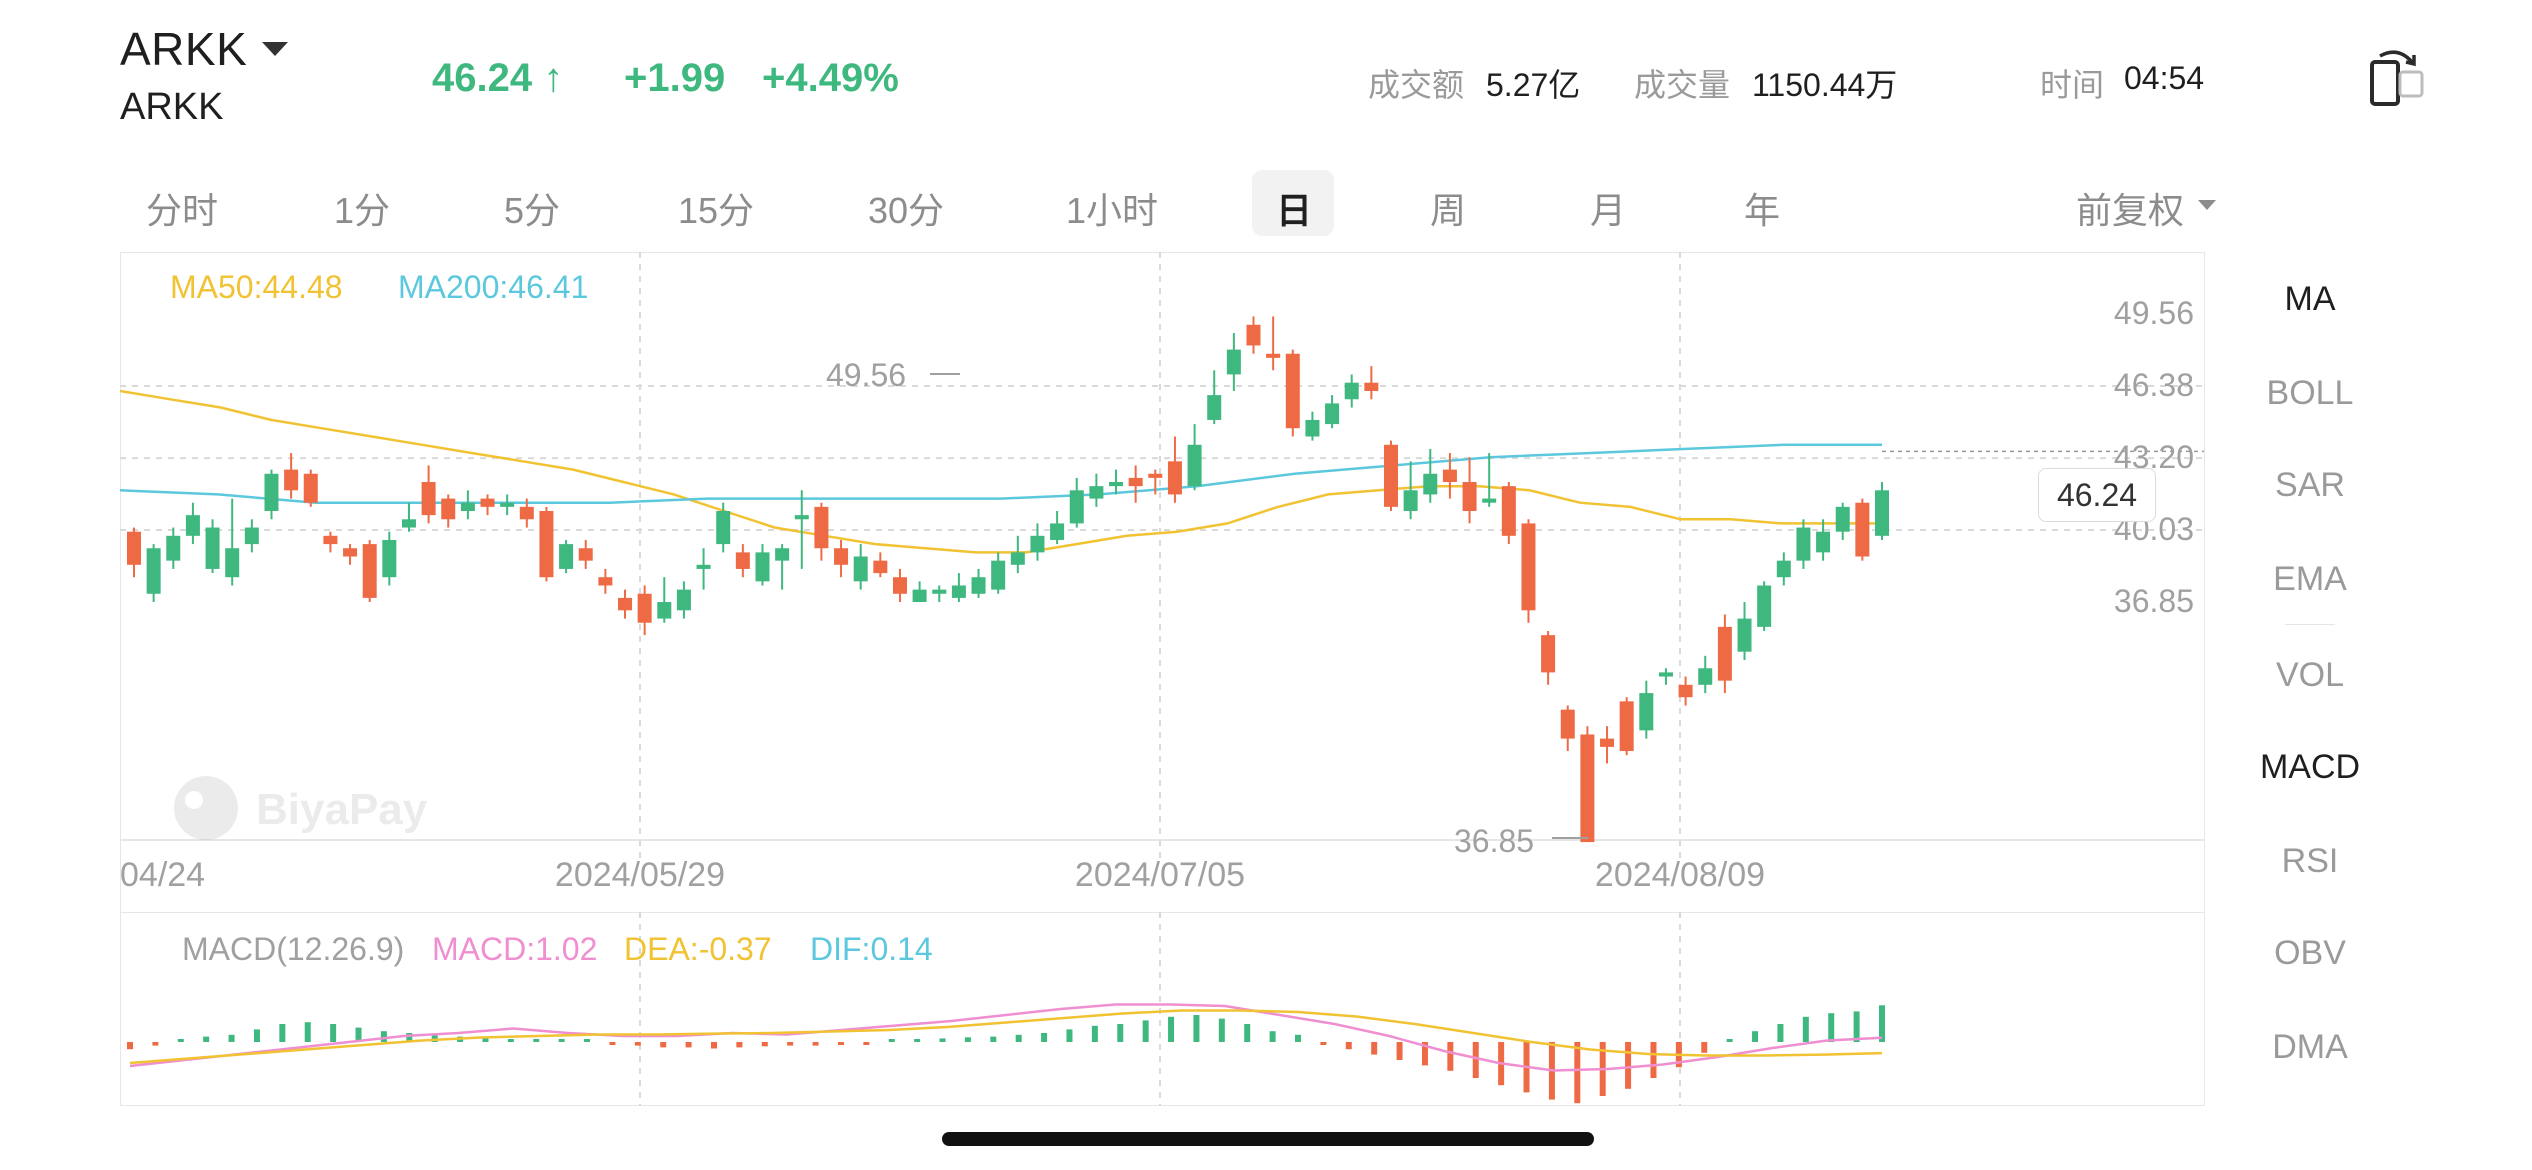 The width and height of the screenshot is (2532, 1170). What do you see at coordinates (1608, 210) in the screenshot?
I see `tab-month: 月` at bounding box center [1608, 210].